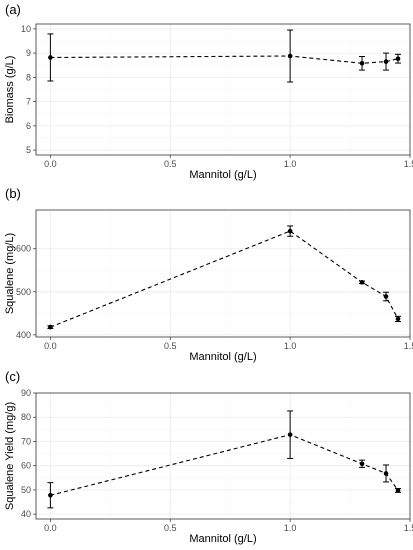 The width and height of the screenshot is (413, 550). I want to click on y-axis-title: Squalene (mg/L), so click(10, 273).